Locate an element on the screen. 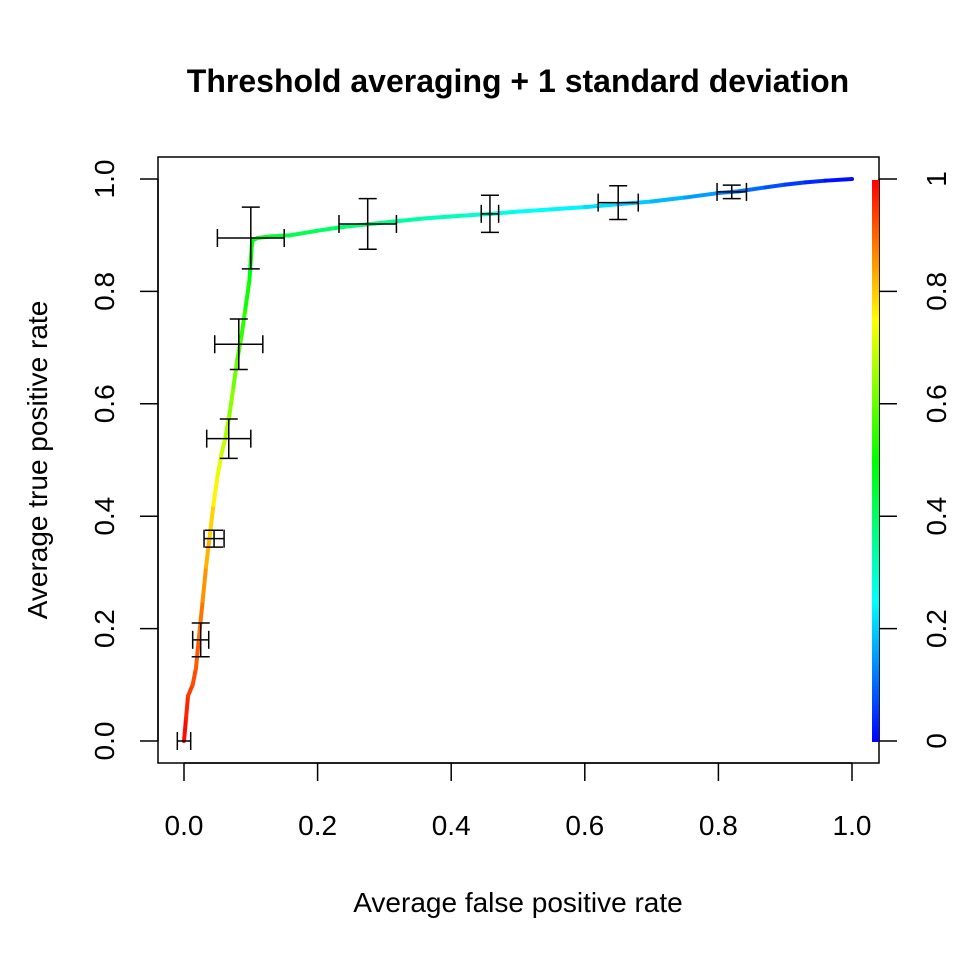 The width and height of the screenshot is (960, 960). y-tick-label: 0.0 is located at coordinates (104, 741).